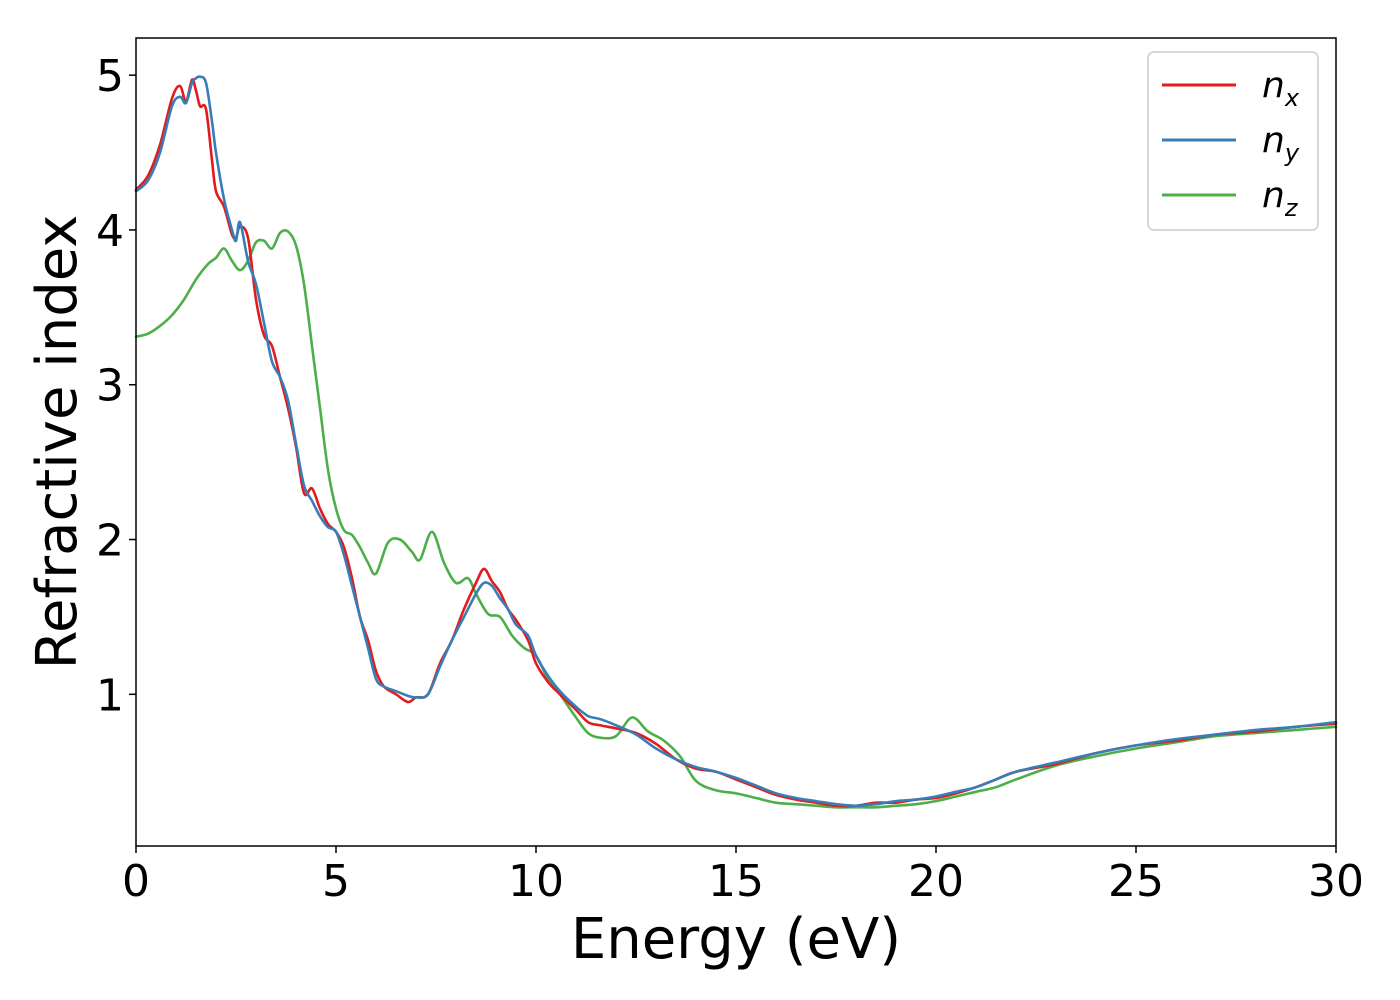 The image size is (1400, 1000). I want to click on legend-label-nz: nz, so click(1280, 198).